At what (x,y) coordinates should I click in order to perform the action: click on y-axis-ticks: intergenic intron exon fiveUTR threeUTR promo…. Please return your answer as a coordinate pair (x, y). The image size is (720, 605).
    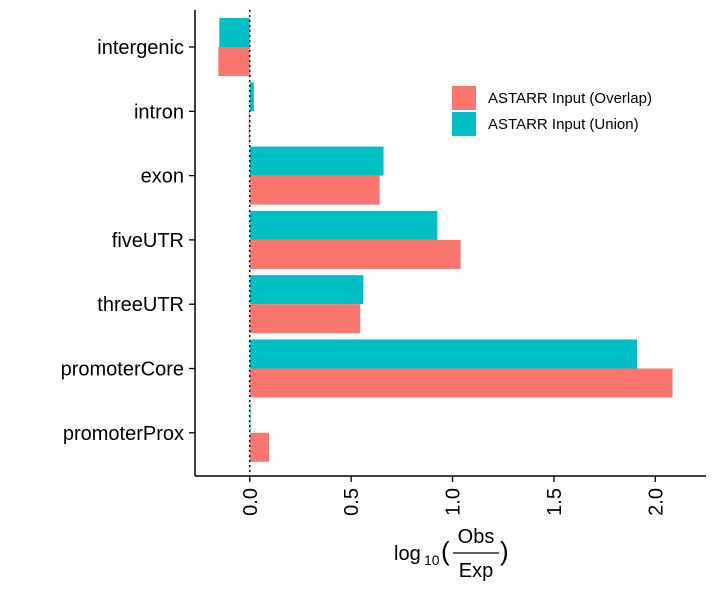
    Looking at the image, I should click on (128, 241).